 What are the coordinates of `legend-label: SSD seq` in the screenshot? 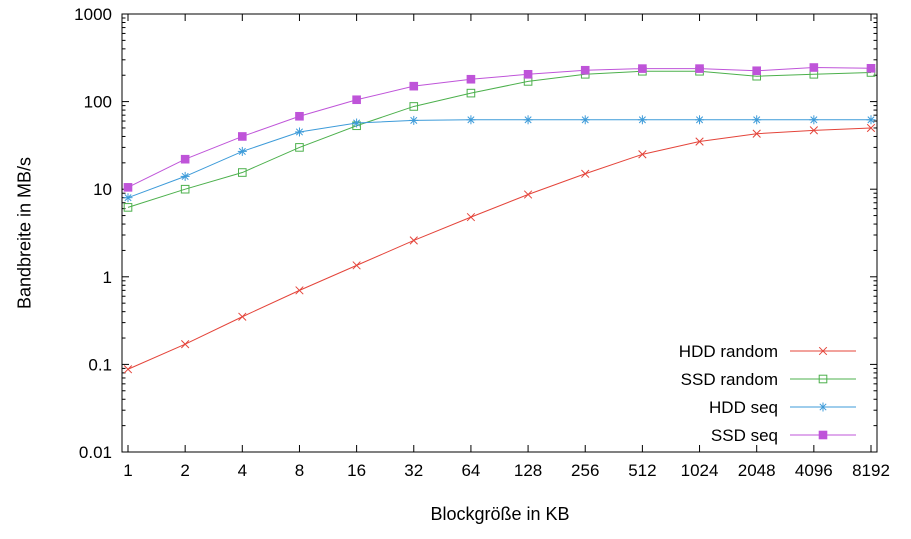 It's located at (744, 435).